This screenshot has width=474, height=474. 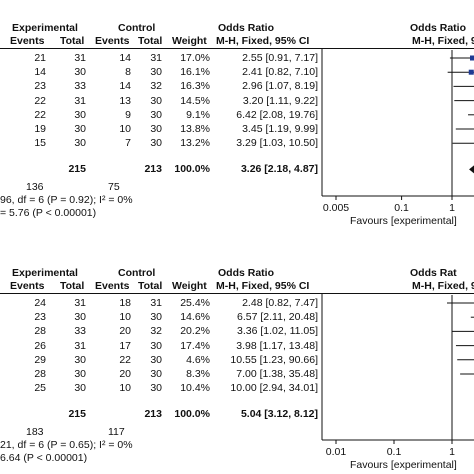 What do you see at coordinates (280, 303) in the screenshot?
I see `cell-or-ci: 2.48 [0.82, 7.47]` at bounding box center [280, 303].